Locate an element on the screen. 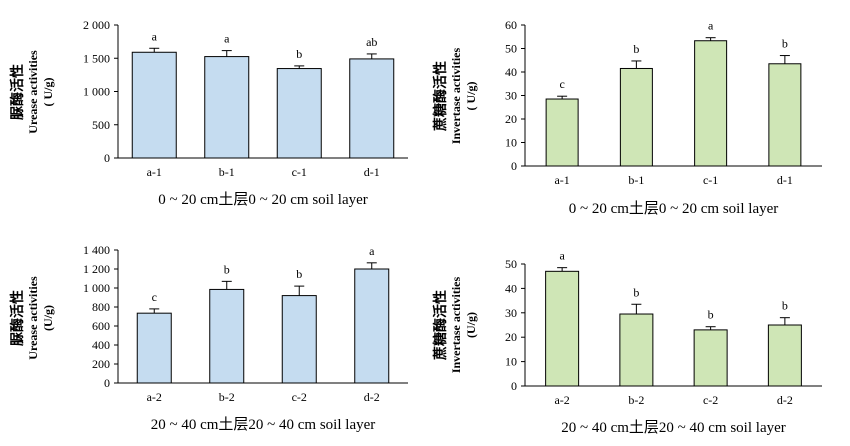 Image resolution: width=850 pixels, height=446 pixels. y-tick-label: 60 is located at coordinates (511, 25).